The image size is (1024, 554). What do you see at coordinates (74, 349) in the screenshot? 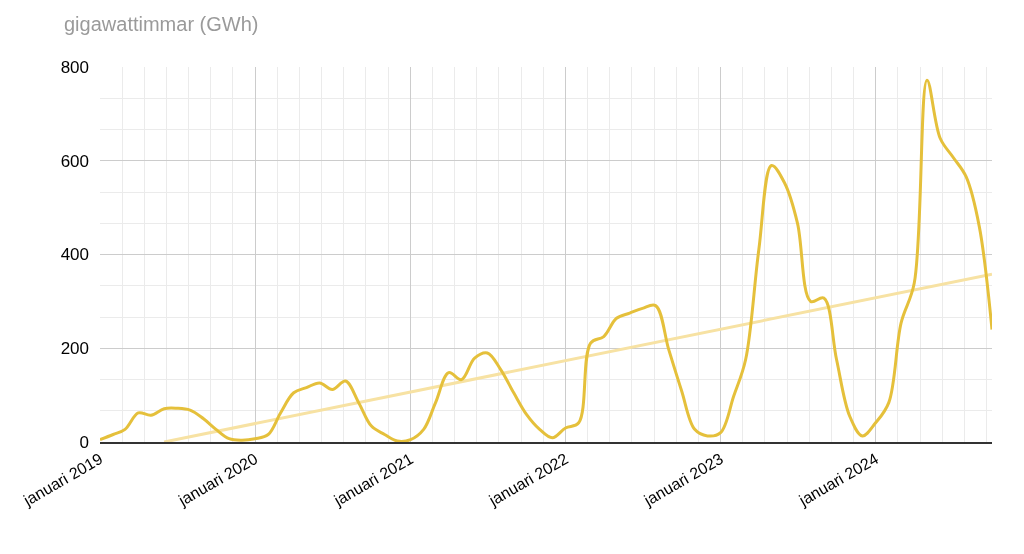
I see `y-tick-label: 200` at bounding box center [74, 349].